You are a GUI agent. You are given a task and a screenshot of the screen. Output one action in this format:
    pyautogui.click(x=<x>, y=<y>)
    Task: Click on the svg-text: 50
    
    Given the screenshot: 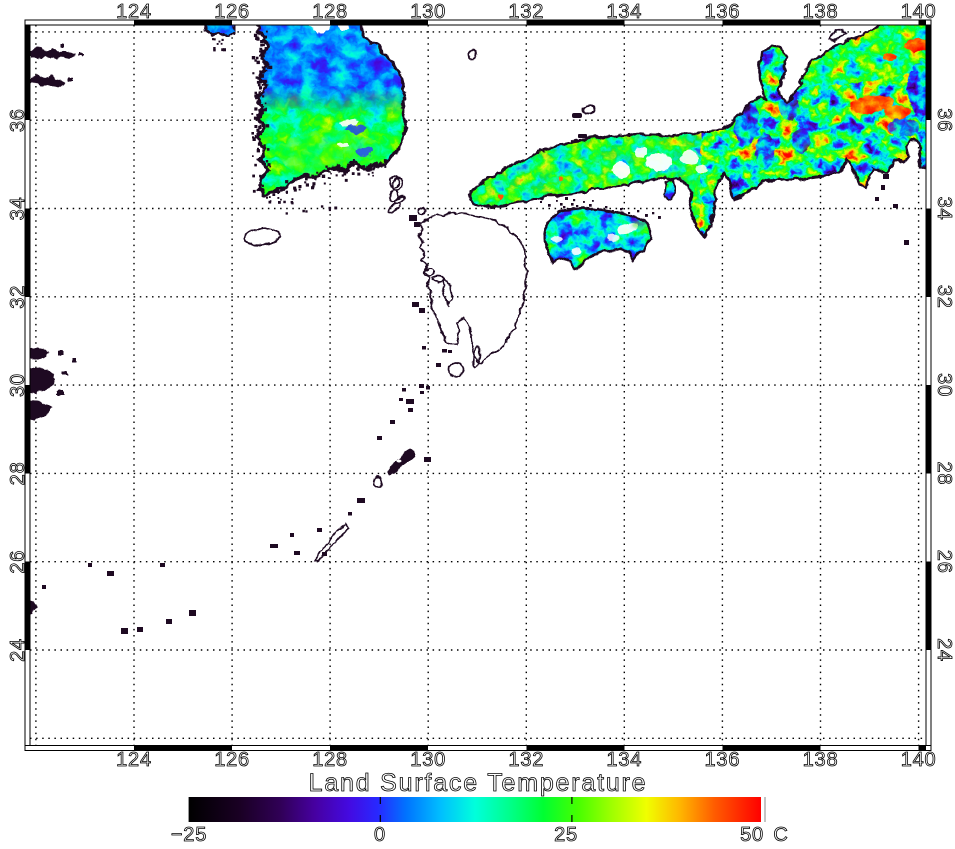 What is the action you would take?
    pyautogui.click(x=752, y=835)
    